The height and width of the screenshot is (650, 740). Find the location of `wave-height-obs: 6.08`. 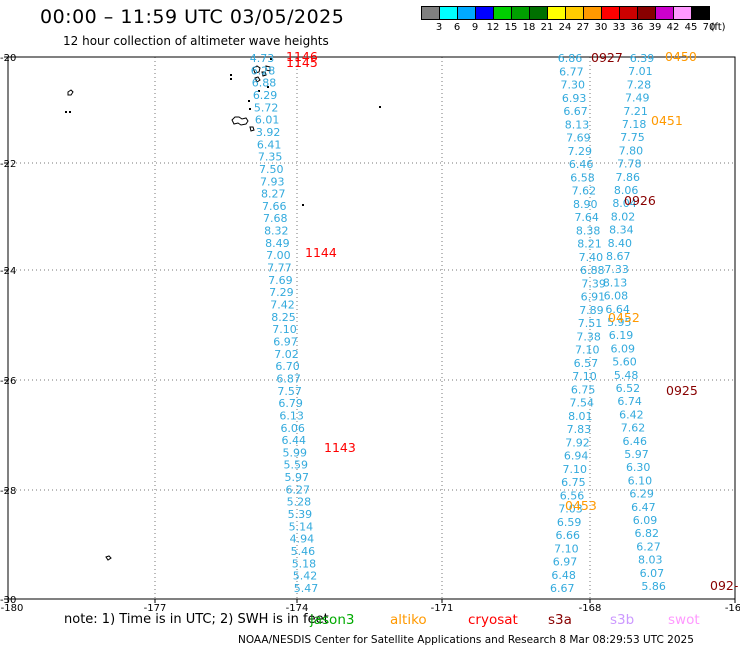

wave-height-obs: 6.08 is located at coordinates (616, 296).